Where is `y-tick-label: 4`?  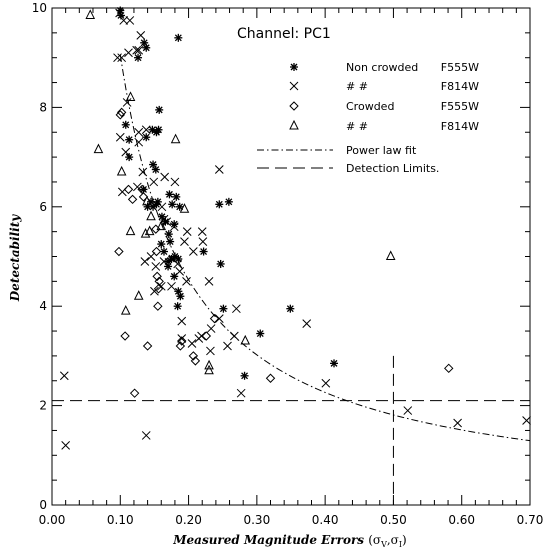 y-tick-label: 4 is located at coordinates (43, 306).